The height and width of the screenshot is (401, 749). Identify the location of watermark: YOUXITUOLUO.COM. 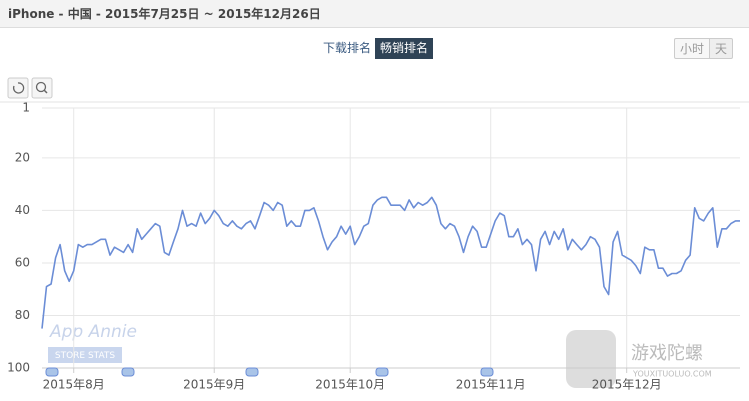
(672, 374).